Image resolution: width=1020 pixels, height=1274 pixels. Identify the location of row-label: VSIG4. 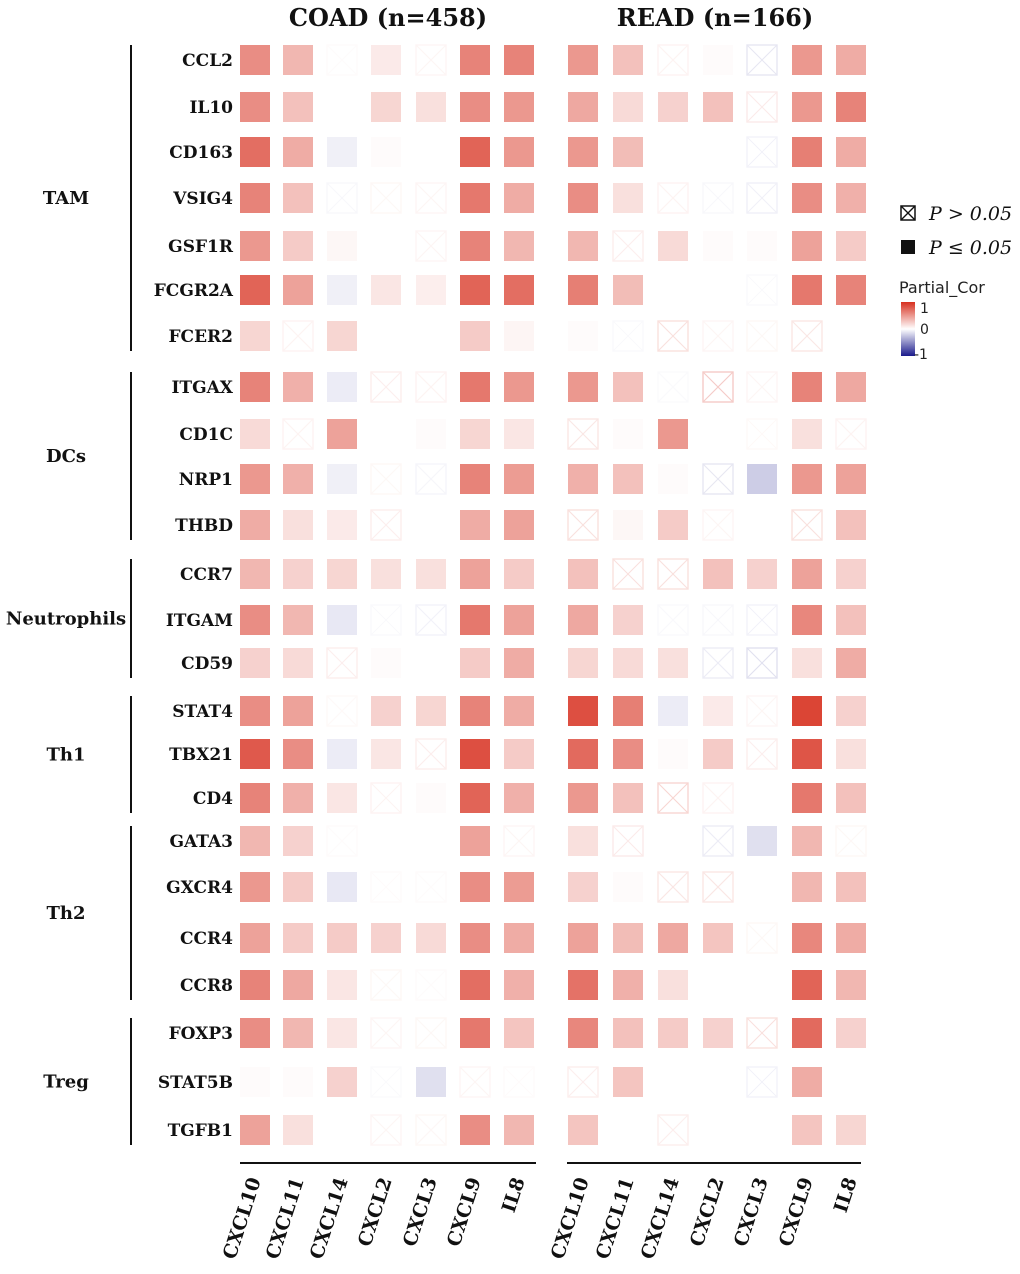
(202, 199).